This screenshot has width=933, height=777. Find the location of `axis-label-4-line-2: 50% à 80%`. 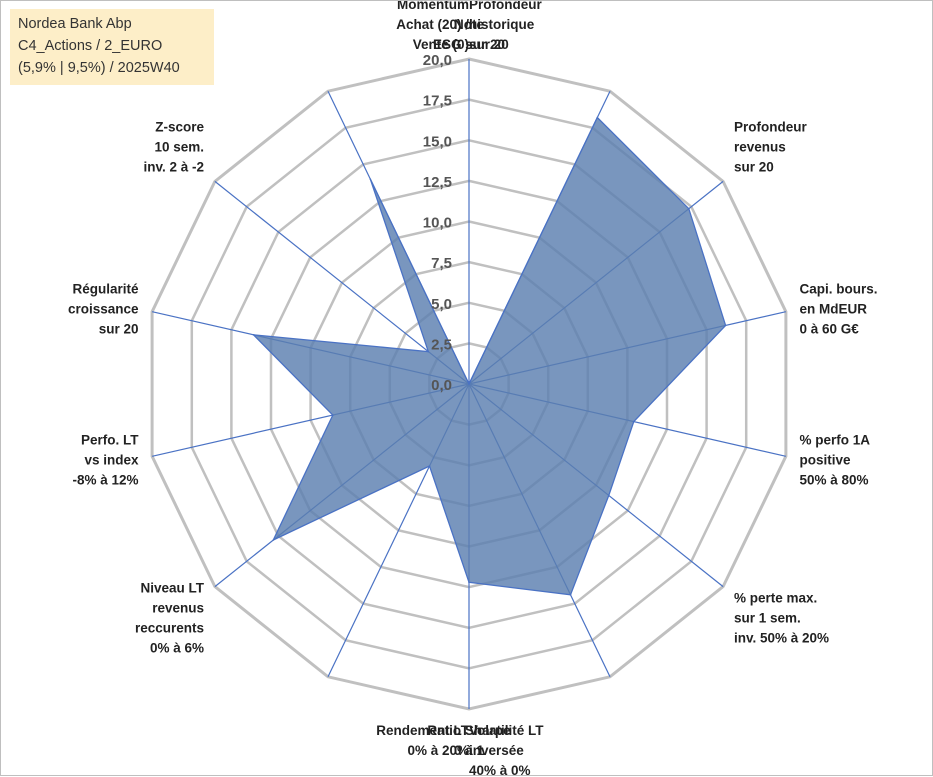

axis-label-4-line-2: 50% à 80% is located at coordinates (834, 479).